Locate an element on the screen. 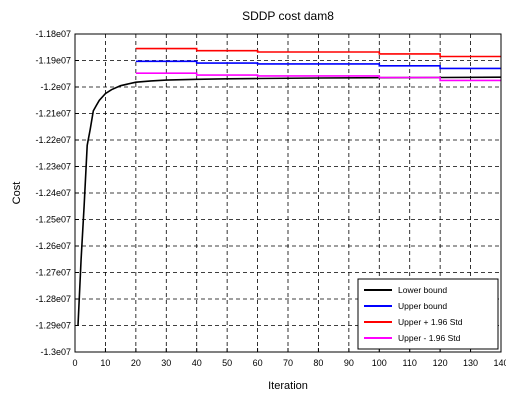 The height and width of the screenshot is (394, 506). y-tick-label: -1.24e07 is located at coordinates (53, 193).